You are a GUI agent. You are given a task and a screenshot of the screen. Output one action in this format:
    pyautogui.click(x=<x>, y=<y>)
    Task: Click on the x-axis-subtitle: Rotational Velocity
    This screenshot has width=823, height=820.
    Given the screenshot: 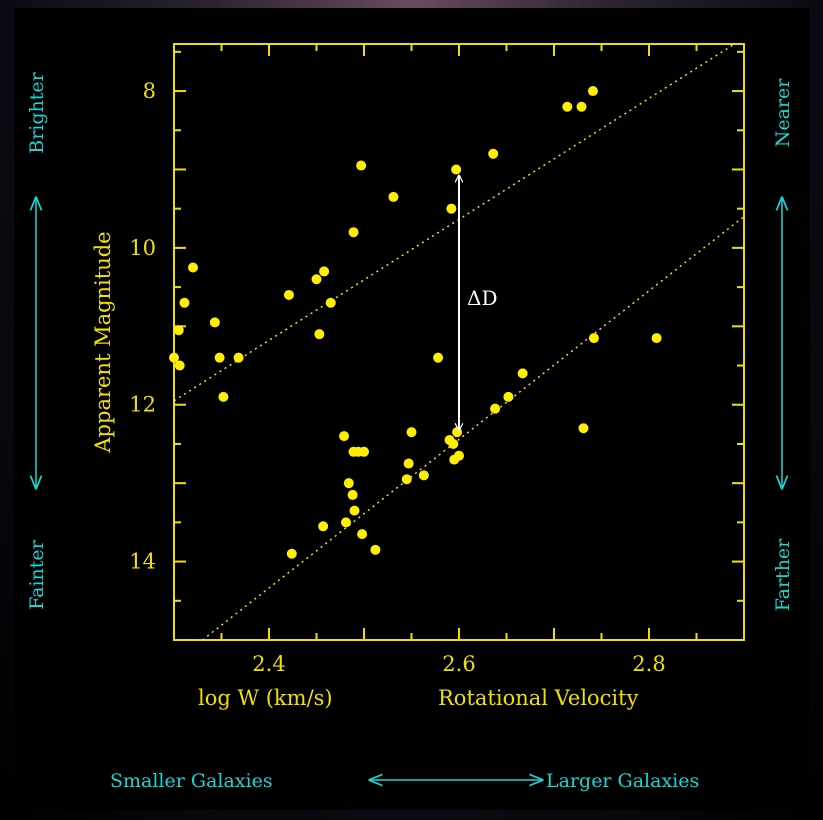 What is the action you would take?
    pyautogui.click(x=538, y=698)
    